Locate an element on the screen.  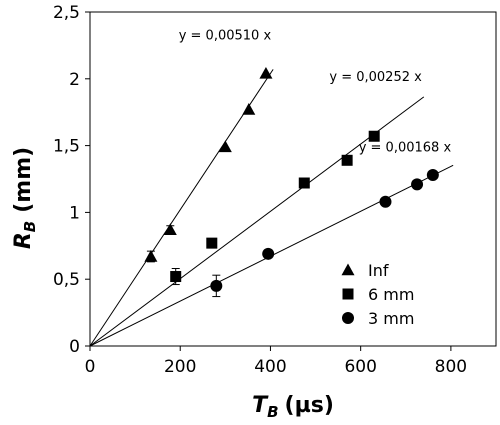
y-tick-label: 2 is located at coordinates (74, 80).